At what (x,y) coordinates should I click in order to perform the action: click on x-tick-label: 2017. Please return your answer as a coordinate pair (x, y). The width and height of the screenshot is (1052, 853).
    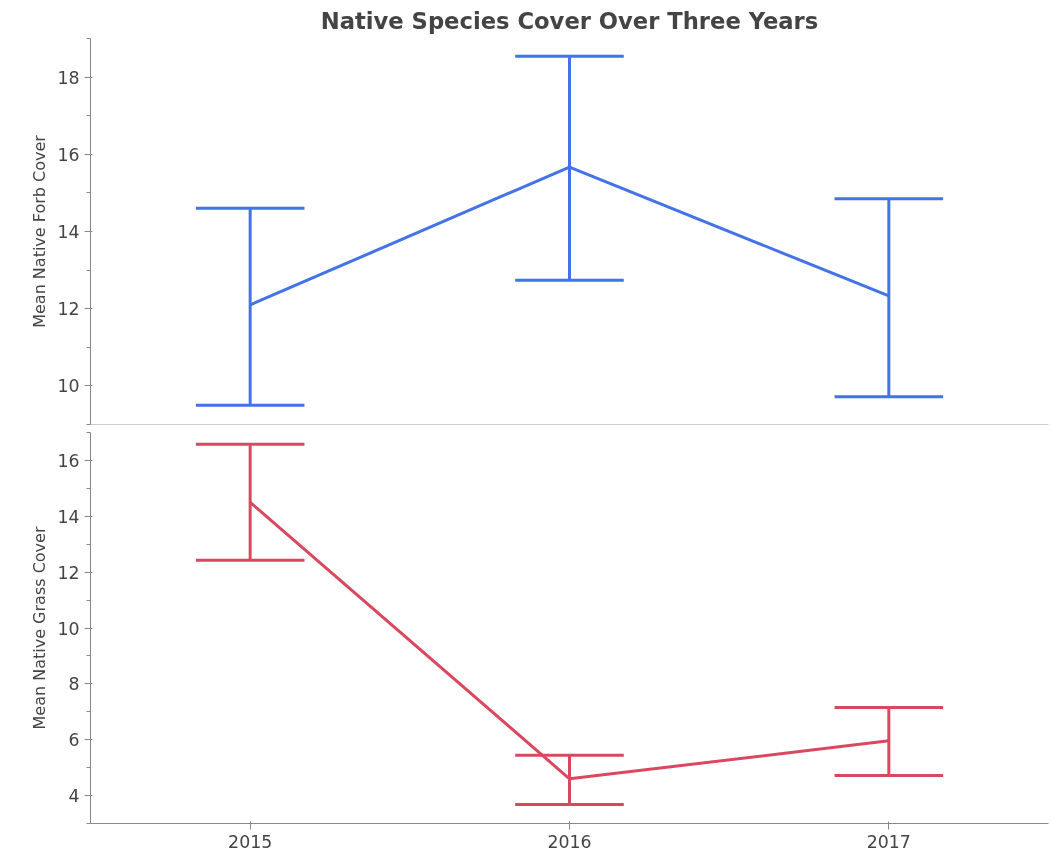
    Looking at the image, I should click on (888, 841).